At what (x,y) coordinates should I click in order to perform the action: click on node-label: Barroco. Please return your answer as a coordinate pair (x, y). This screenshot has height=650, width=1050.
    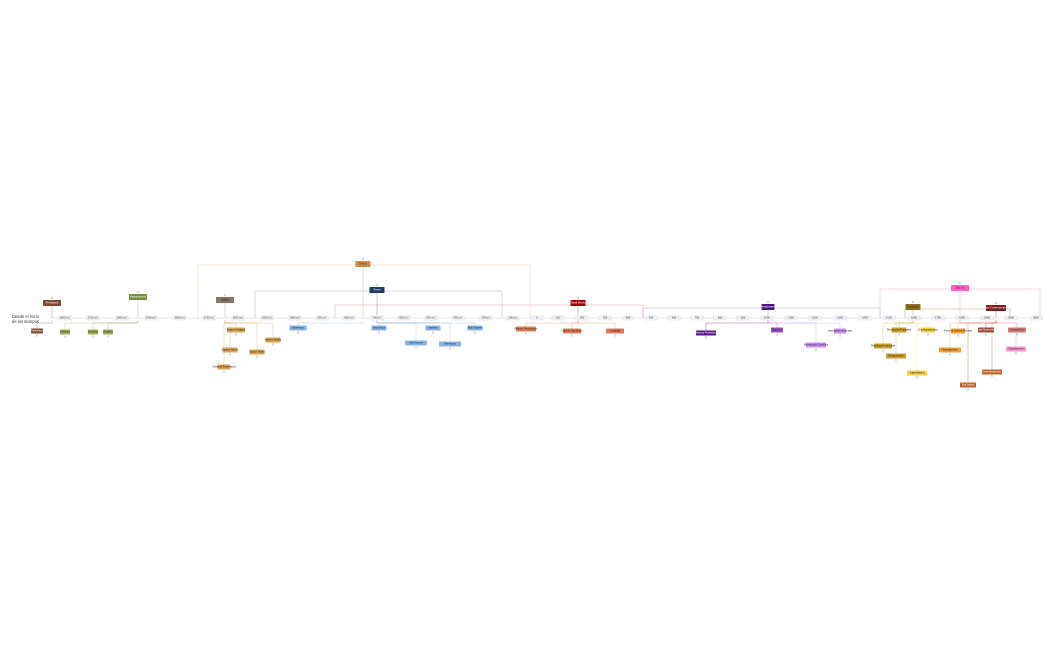
    Looking at the image, I should click on (777, 330).